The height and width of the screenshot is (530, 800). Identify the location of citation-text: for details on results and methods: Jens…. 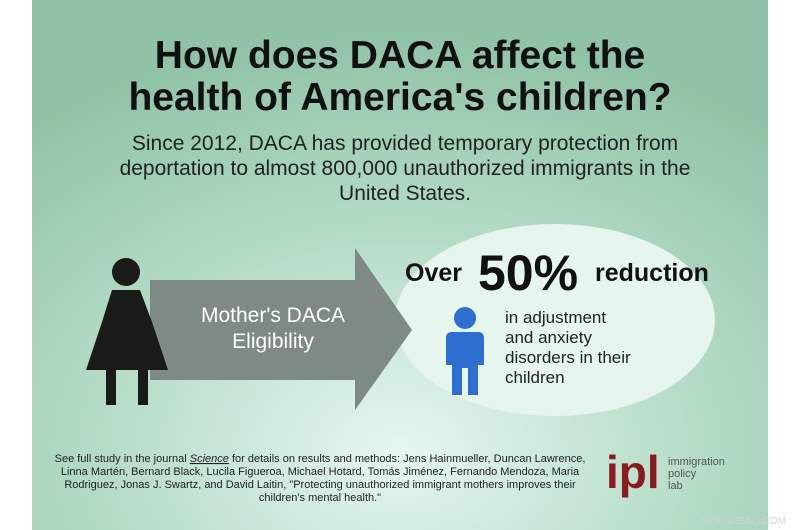
(407, 459).